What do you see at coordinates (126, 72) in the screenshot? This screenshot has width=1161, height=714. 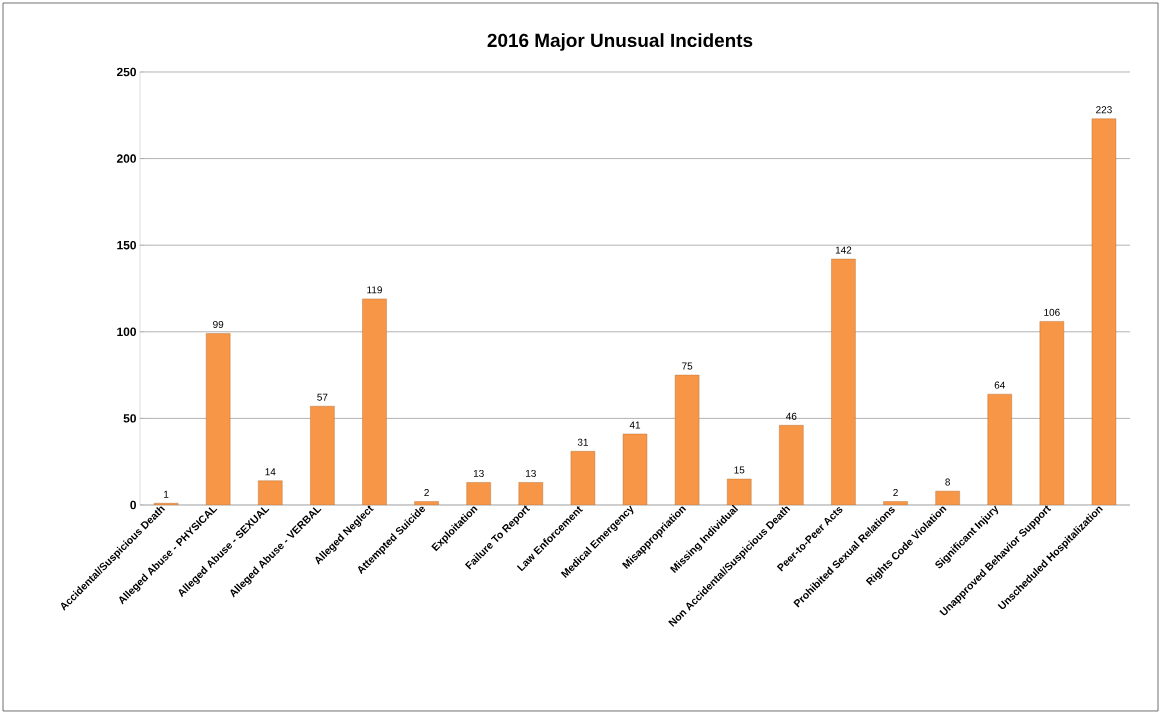 I see `y-tick-label: 250` at bounding box center [126, 72].